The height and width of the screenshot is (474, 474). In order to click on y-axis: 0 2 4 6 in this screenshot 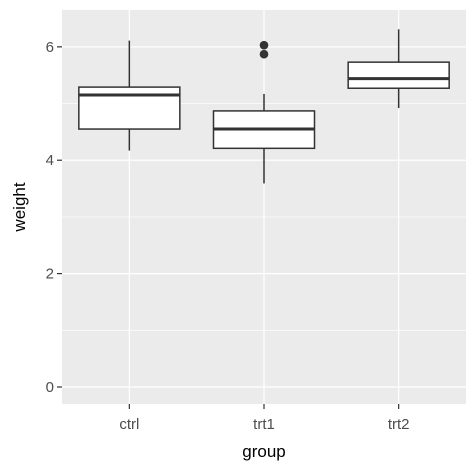, I will do `click(54, 217)`.